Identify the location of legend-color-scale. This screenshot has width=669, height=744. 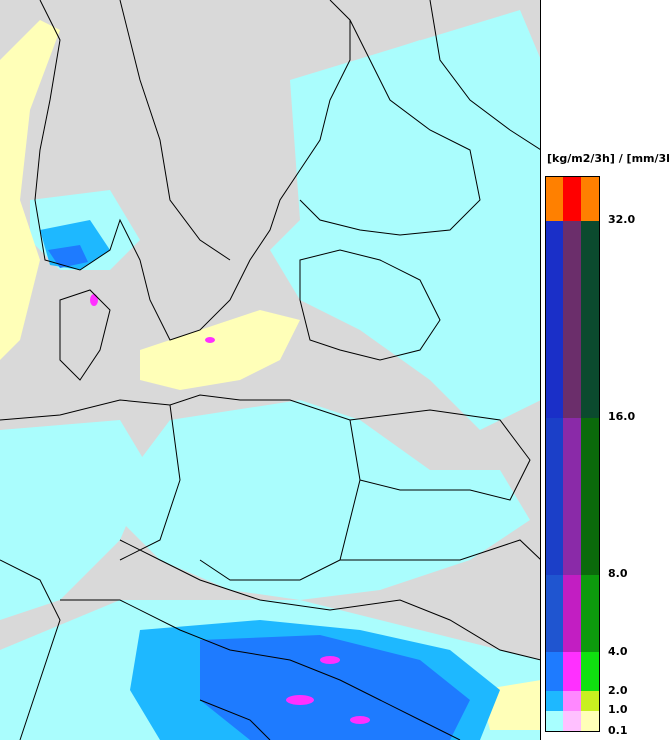
(572, 454).